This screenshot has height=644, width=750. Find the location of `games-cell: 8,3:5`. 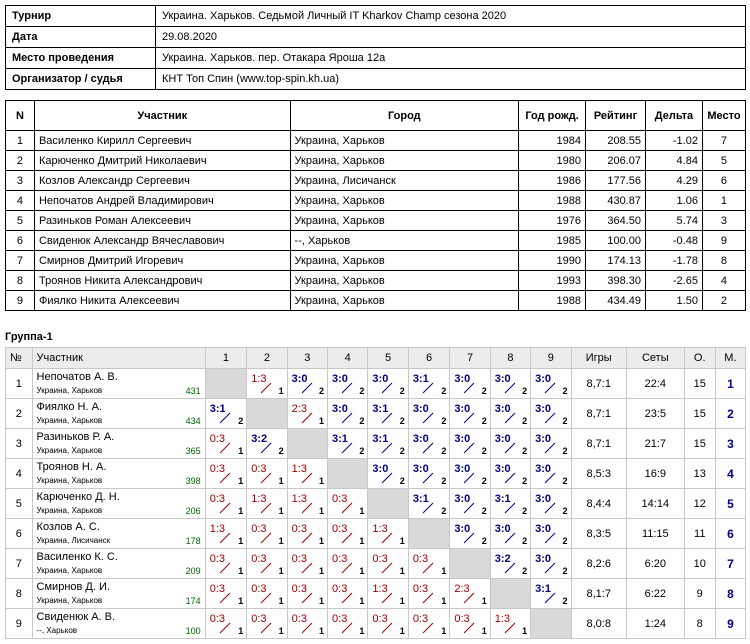

games-cell: 8,3:5 is located at coordinates (598, 533).